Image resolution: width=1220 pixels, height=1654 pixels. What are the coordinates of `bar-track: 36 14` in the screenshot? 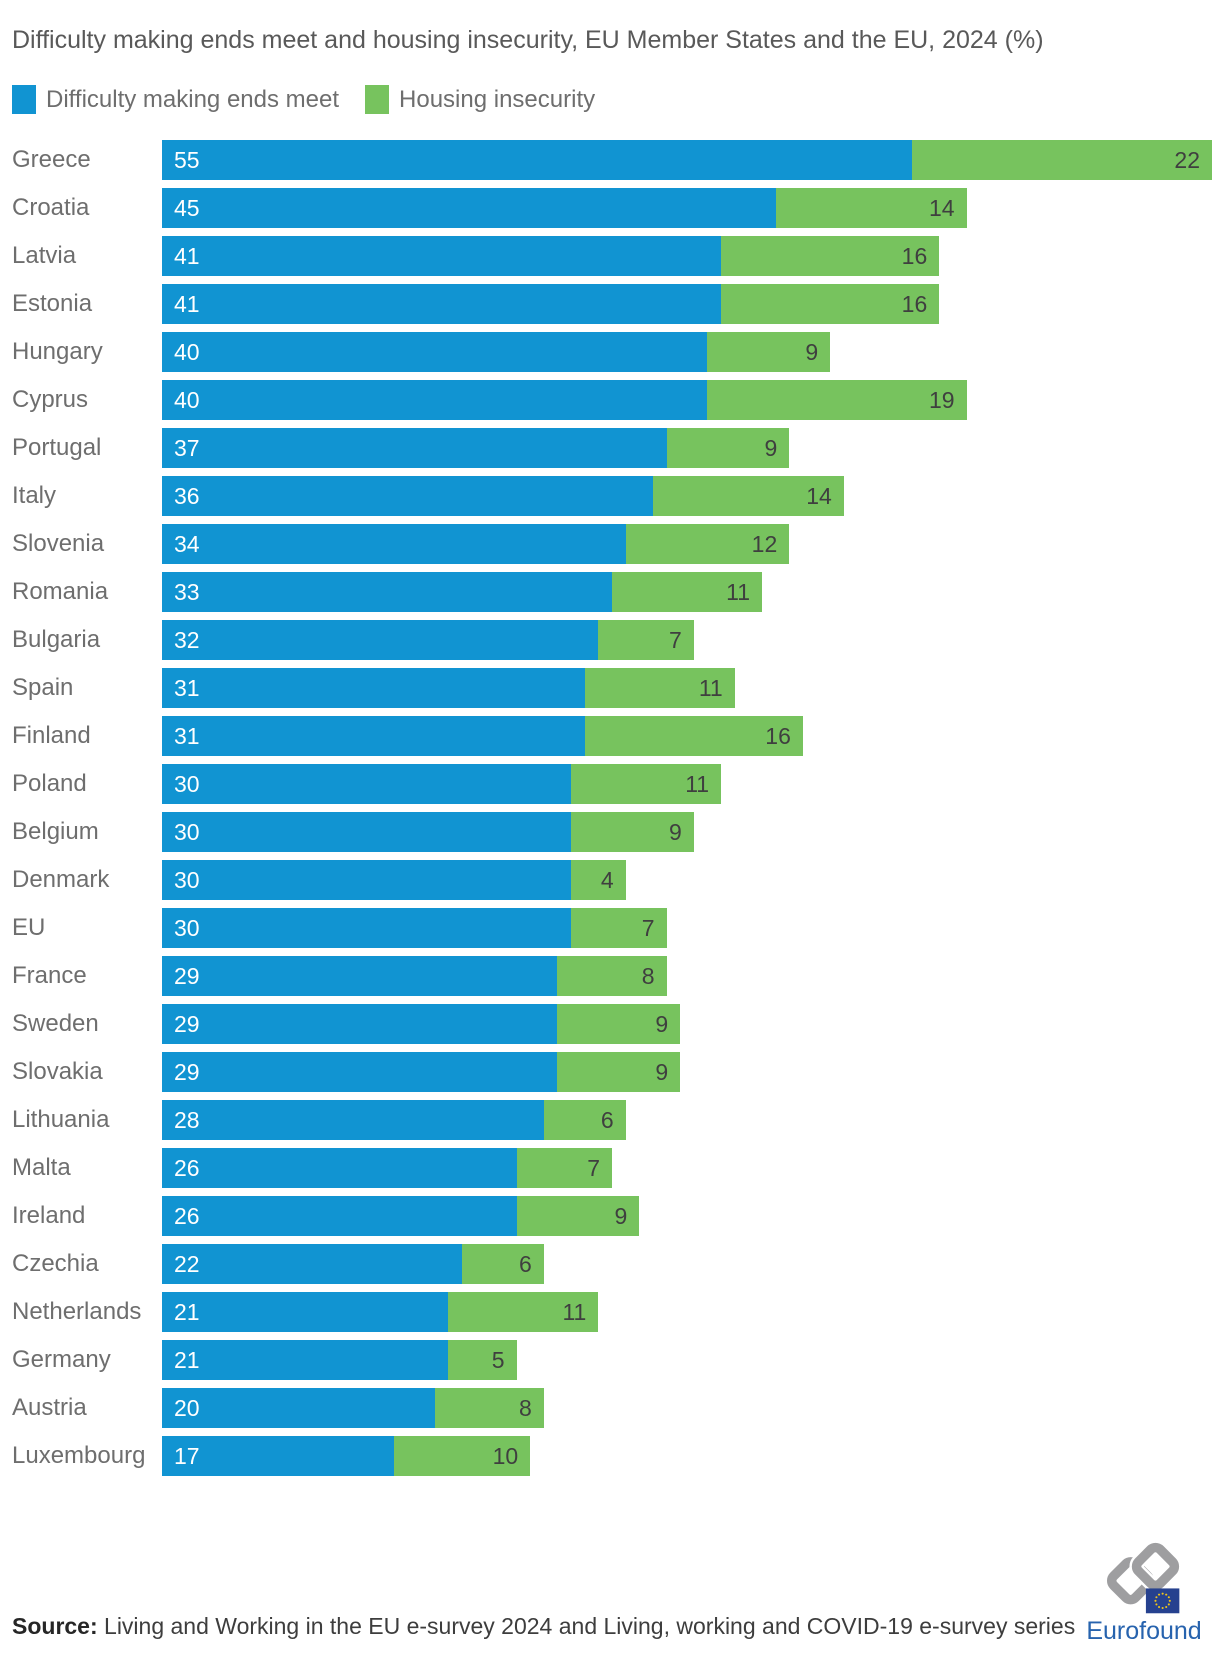 It's located at (687, 496).